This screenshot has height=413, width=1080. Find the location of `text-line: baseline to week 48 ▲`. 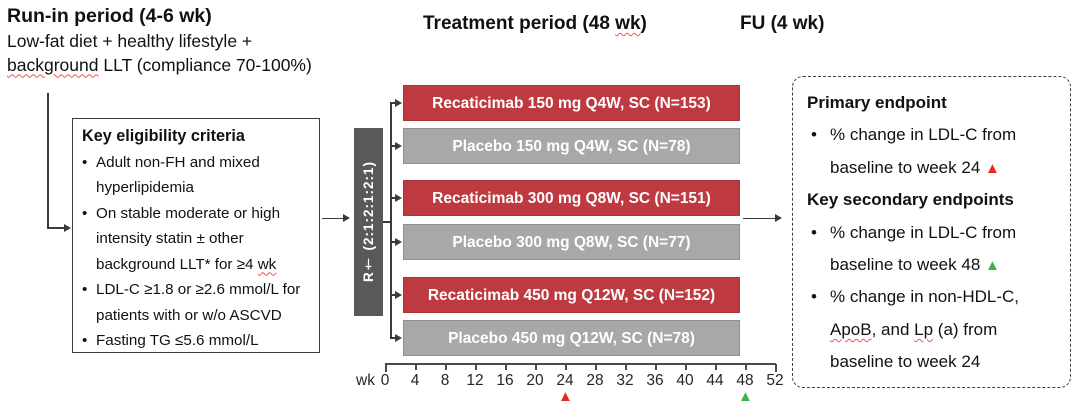

text-line: baseline to week 48 ▲ is located at coordinates (933, 265).